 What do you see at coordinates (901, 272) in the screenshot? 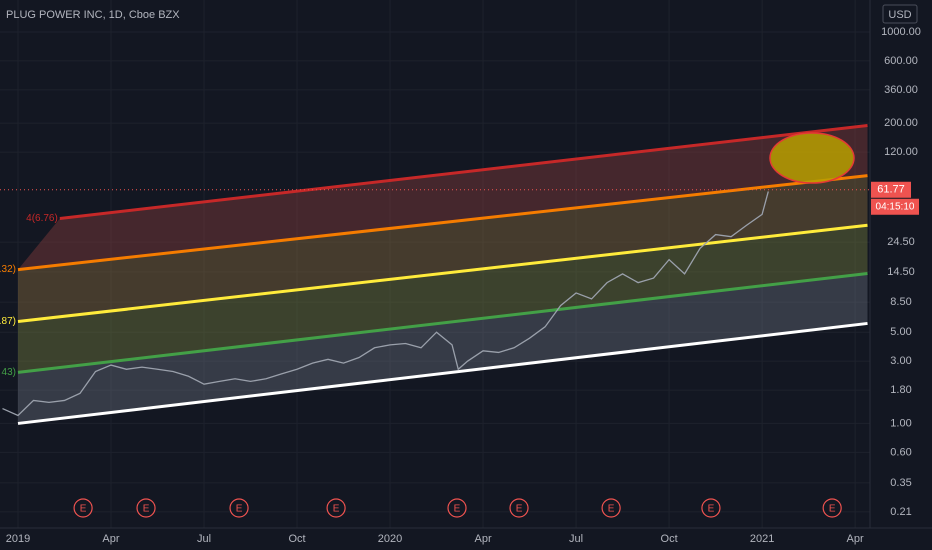
I see `y-tick-label: 14.50` at bounding box center [901, 272].